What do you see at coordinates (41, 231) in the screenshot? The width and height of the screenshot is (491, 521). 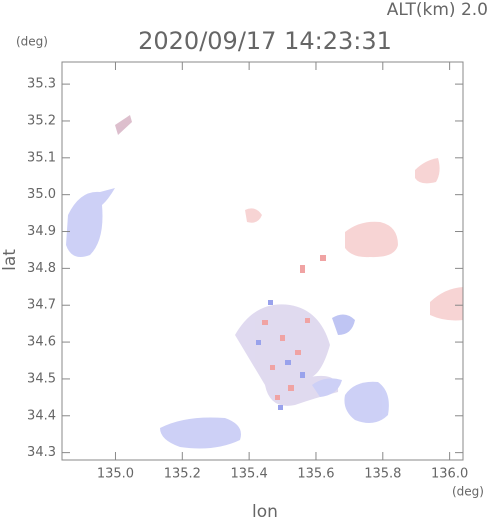 I see `y-tick-label: 34.9` at bounding box center [41, 231].